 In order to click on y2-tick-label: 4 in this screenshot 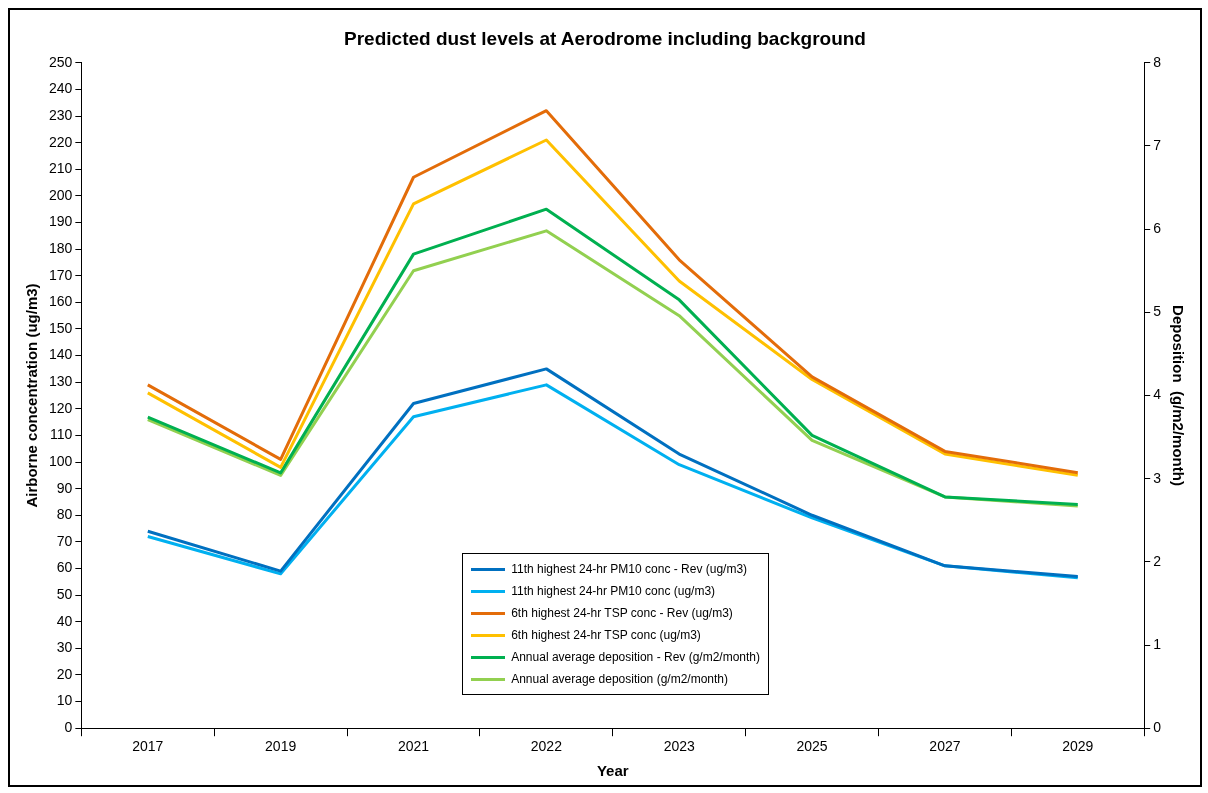, I will do `click(1157, 394)`.